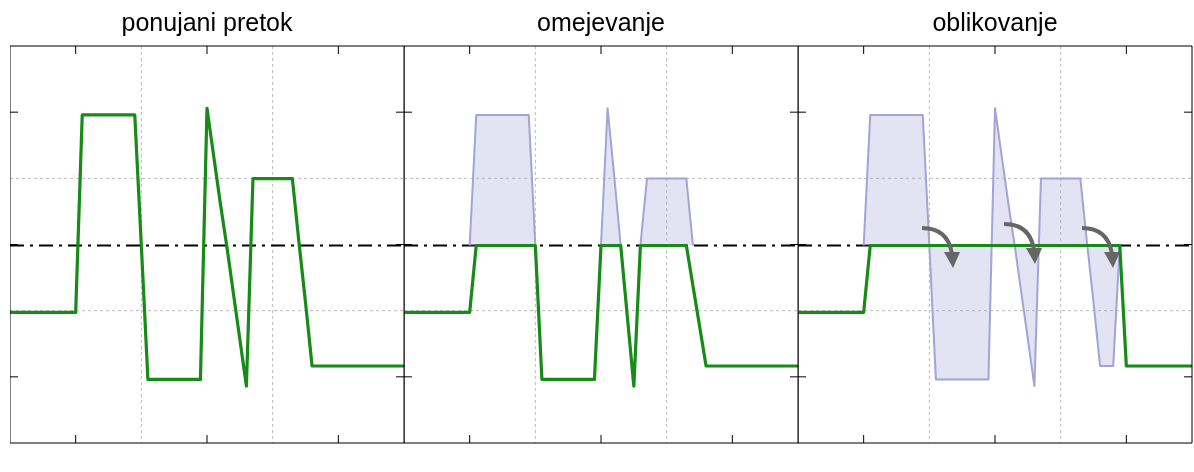 Image resolution: width=1194 pixels, height=472 pixels. Describe the element at coordinates (601, 22) in the screenshot. I see `chart-title: omejevanje` at that location.